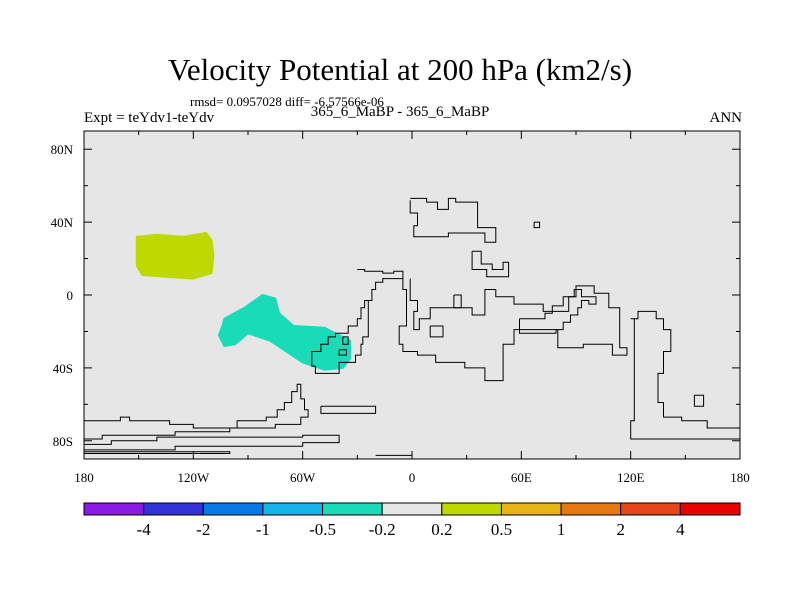 This screenshot has height=600, width=800. Describe the element at coordinates (620, 529) in the screenshot. I see `colorbar-label: 2` at that location.